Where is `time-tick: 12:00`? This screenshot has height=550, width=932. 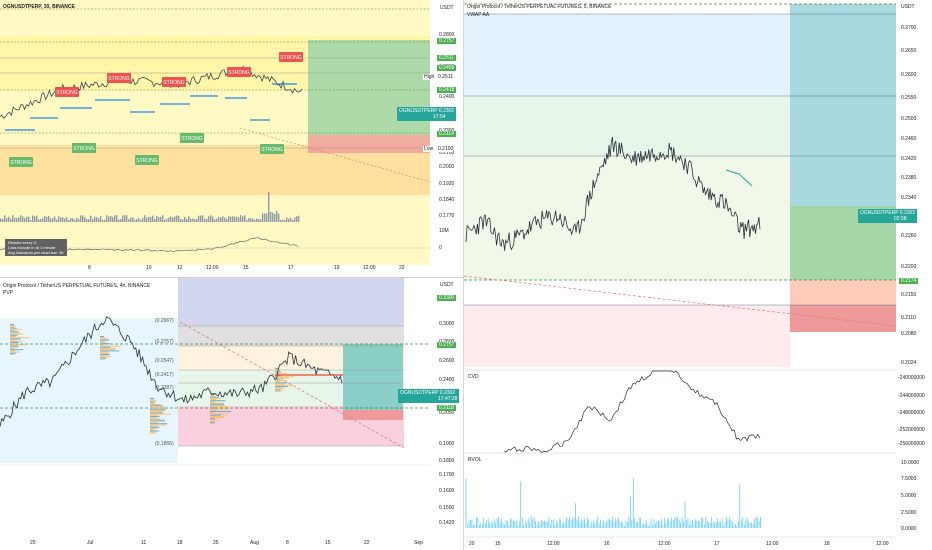 time-tick: 12:00 is located at coordinates (882, 544).